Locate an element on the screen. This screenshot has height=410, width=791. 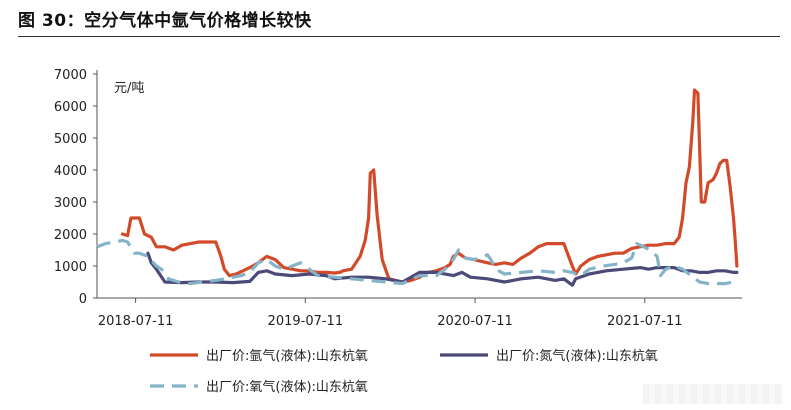
title-divider is located at coordinates (399, 36).